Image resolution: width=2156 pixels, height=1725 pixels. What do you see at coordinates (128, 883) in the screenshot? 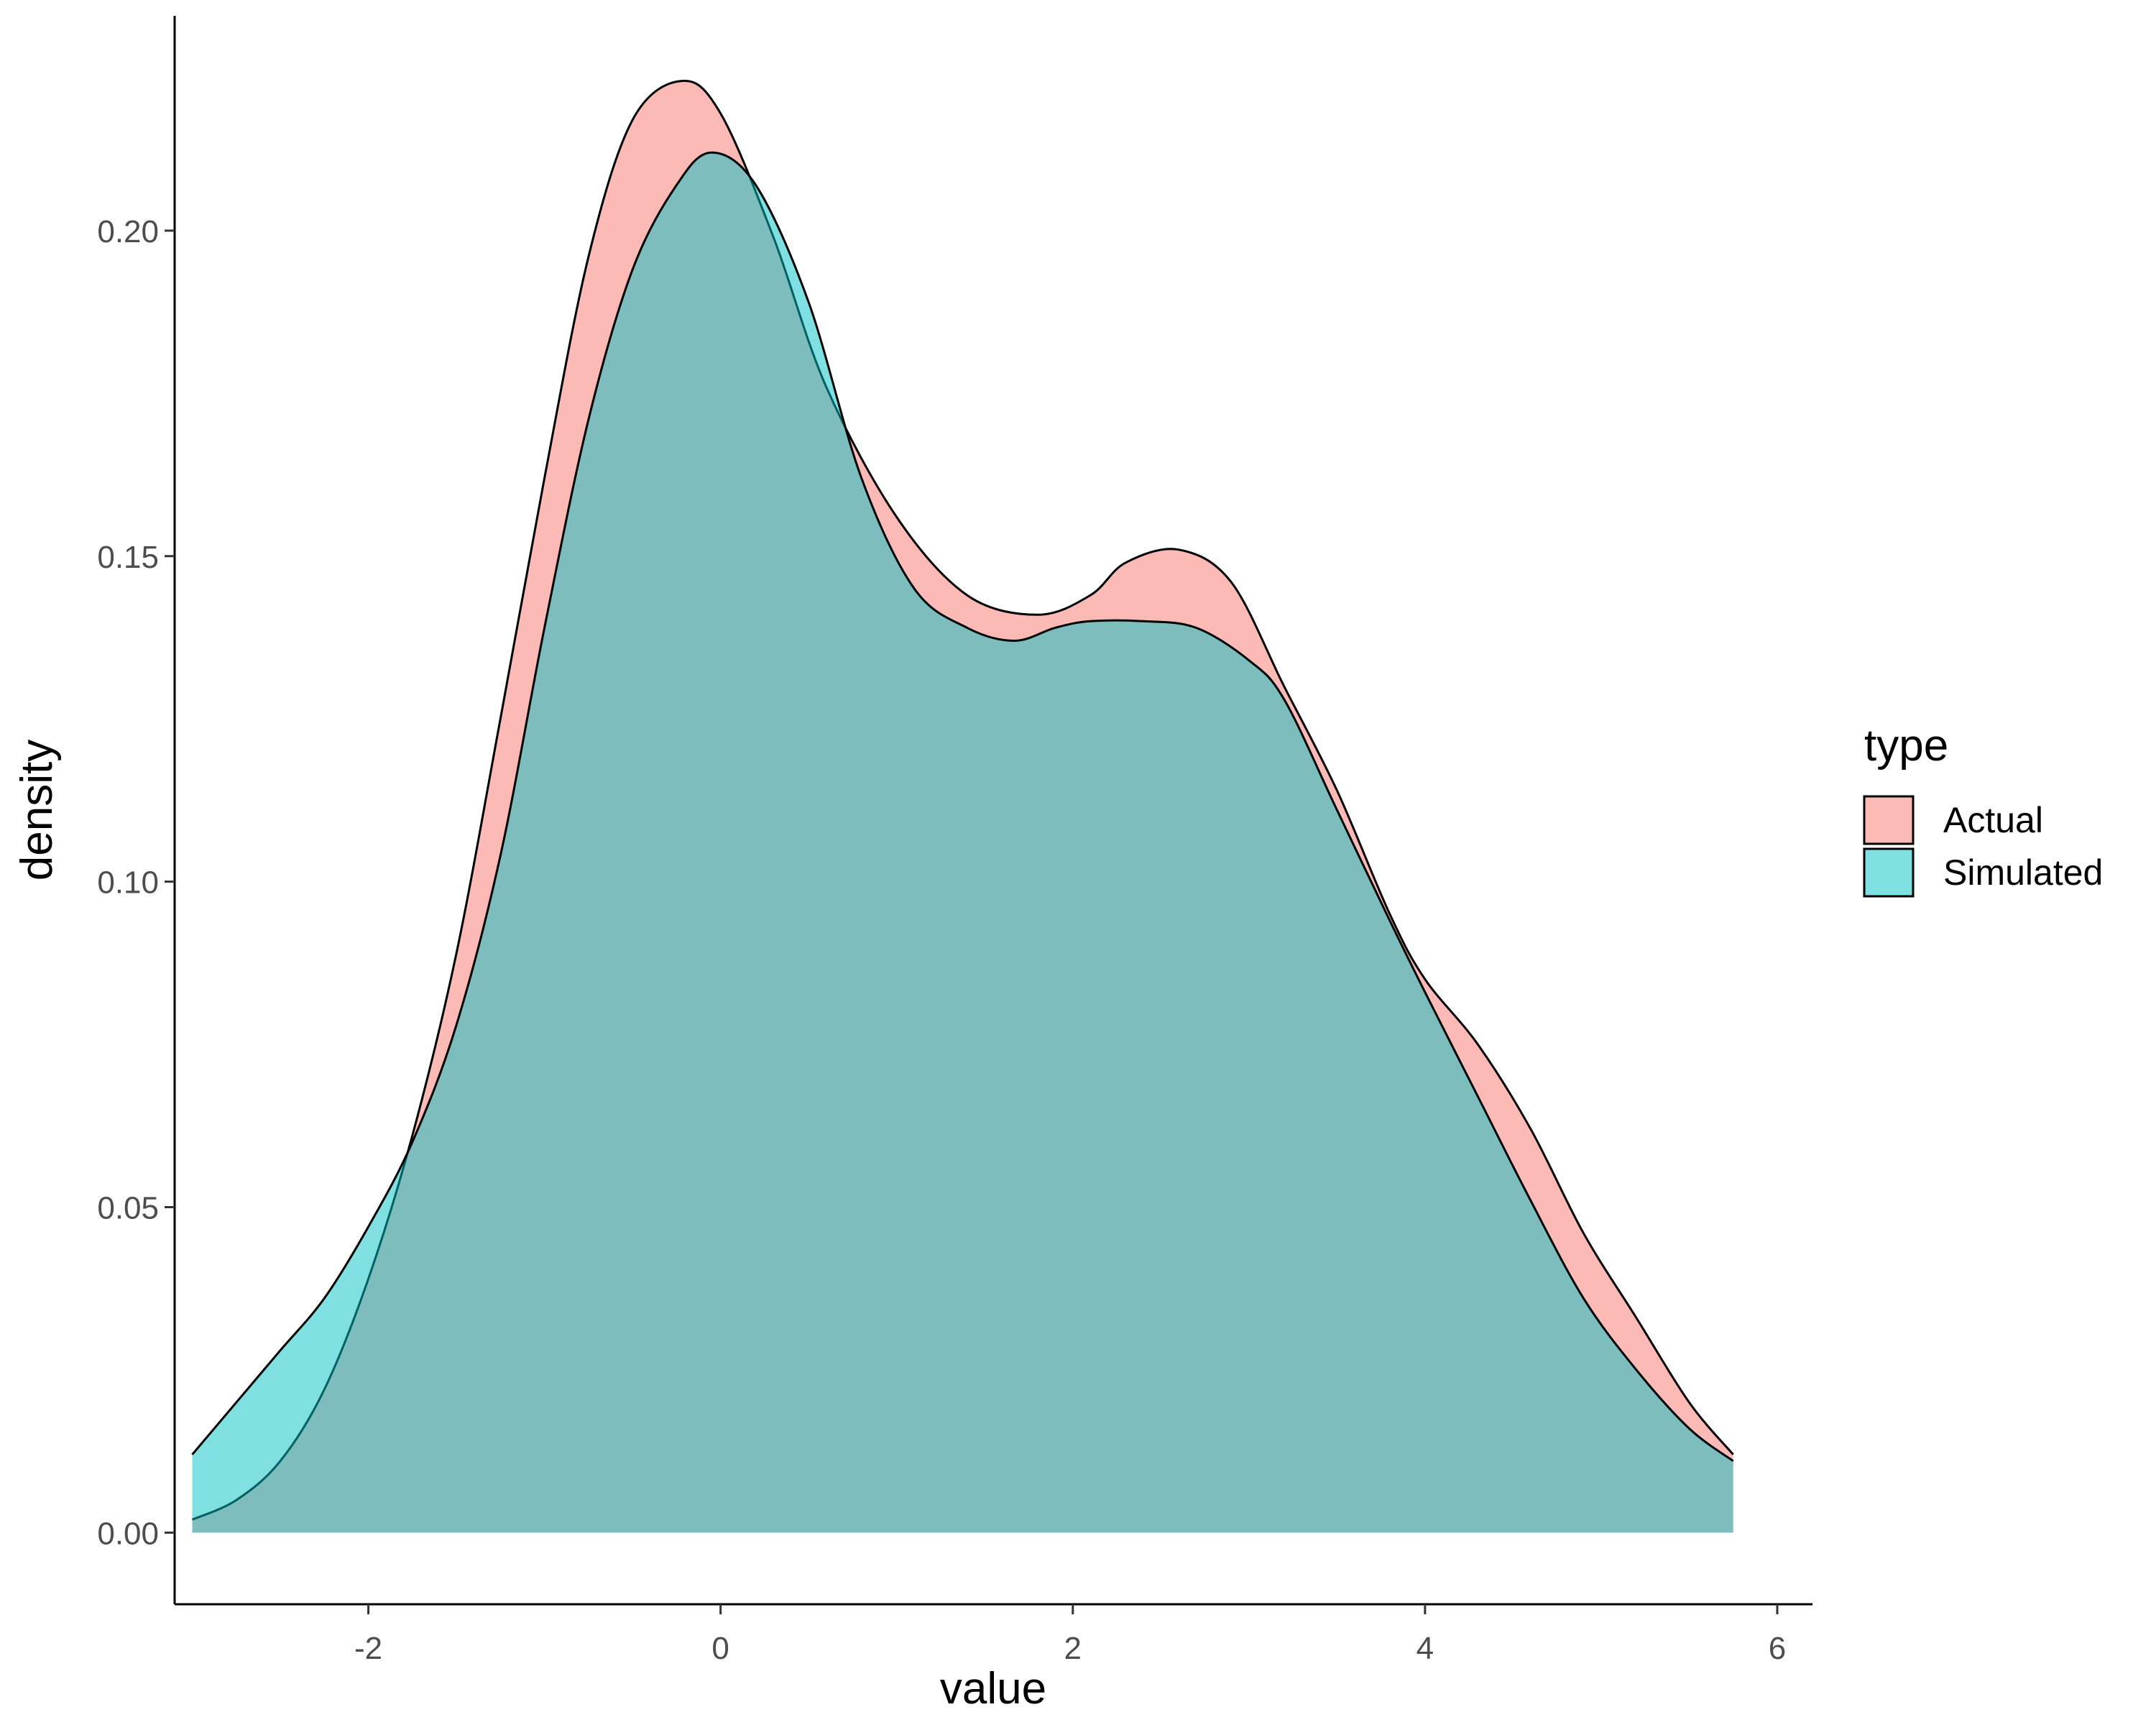
I see `y-tick-label: 0.10` at bounding box center [128, 883].